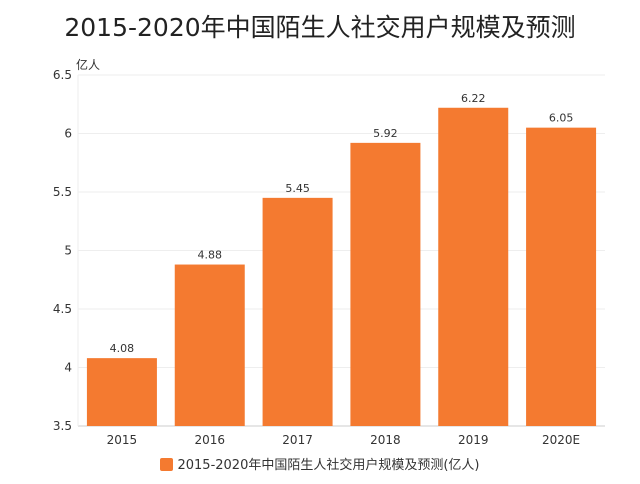  Describe the element at coordinates (62, 309) in the screenshot. I see `y-tick-label: 4.5` at that location.